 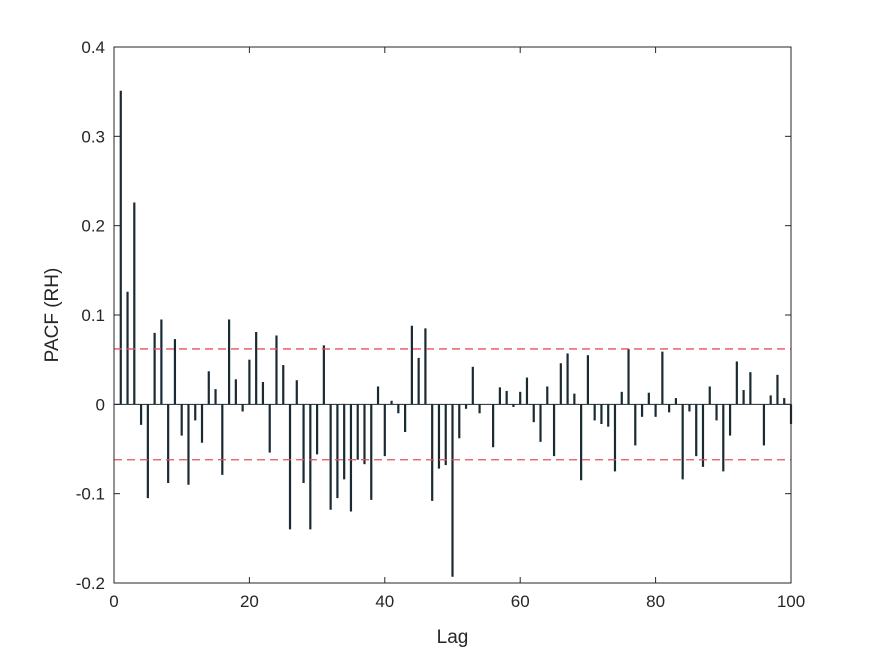 I want to click on y-tick-label: 0.4, so click(x=93, y=47).